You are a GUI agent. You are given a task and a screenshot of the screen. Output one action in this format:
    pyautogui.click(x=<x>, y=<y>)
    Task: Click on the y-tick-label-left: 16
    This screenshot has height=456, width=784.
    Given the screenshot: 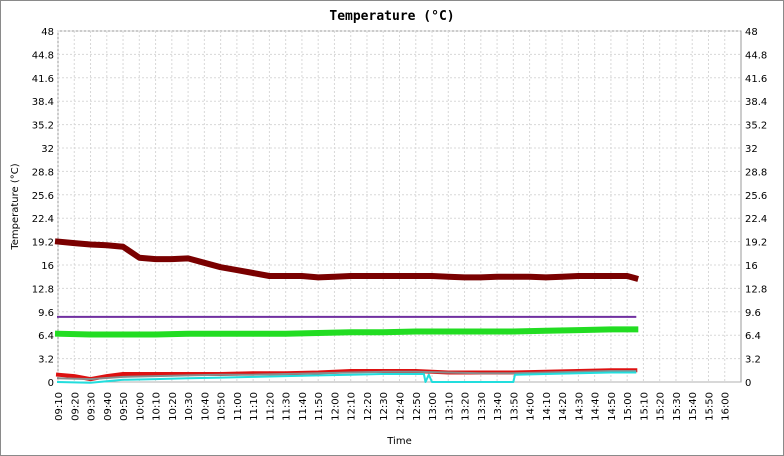 What is the action you would take?
    pyautogui.click(x=47, y=266)
    